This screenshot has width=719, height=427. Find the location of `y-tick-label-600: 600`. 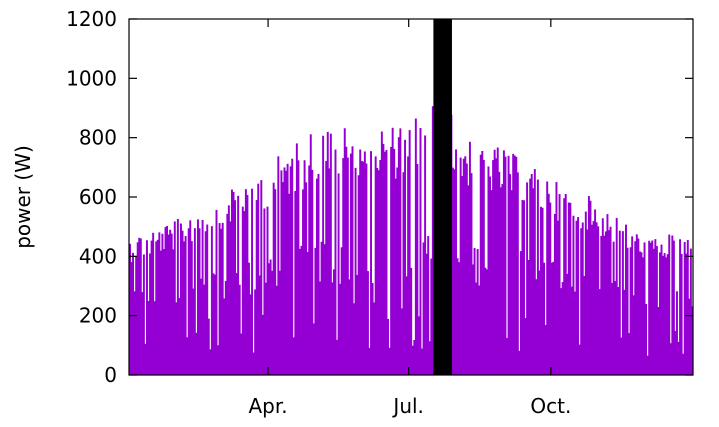

y-tick-label-600: 600 is located at coordinates (98, 197).